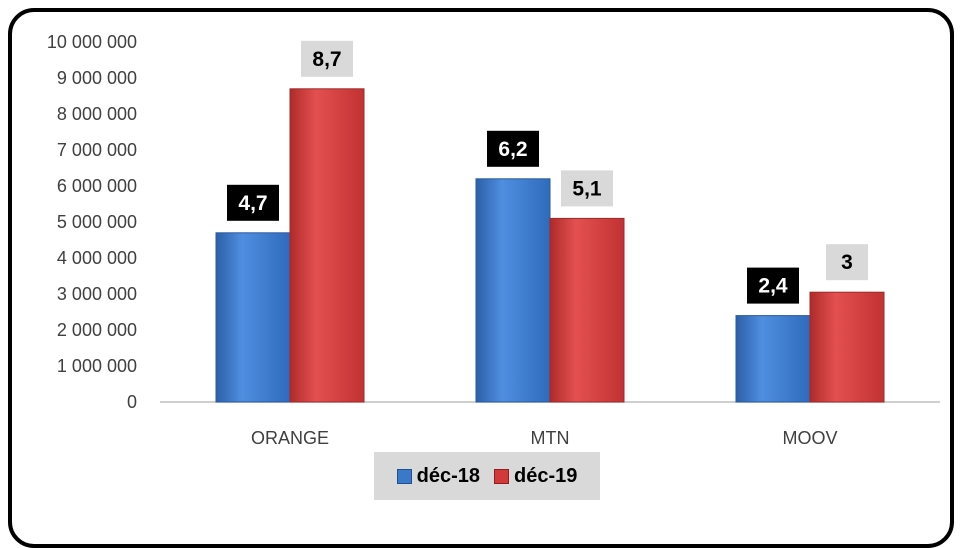 Image resolution: width=962 pixels, height=548 pixels. Describe the element at coordinates (97, 150) in the screenshot. I see `y-tick-label: 7 000 000` at that location.